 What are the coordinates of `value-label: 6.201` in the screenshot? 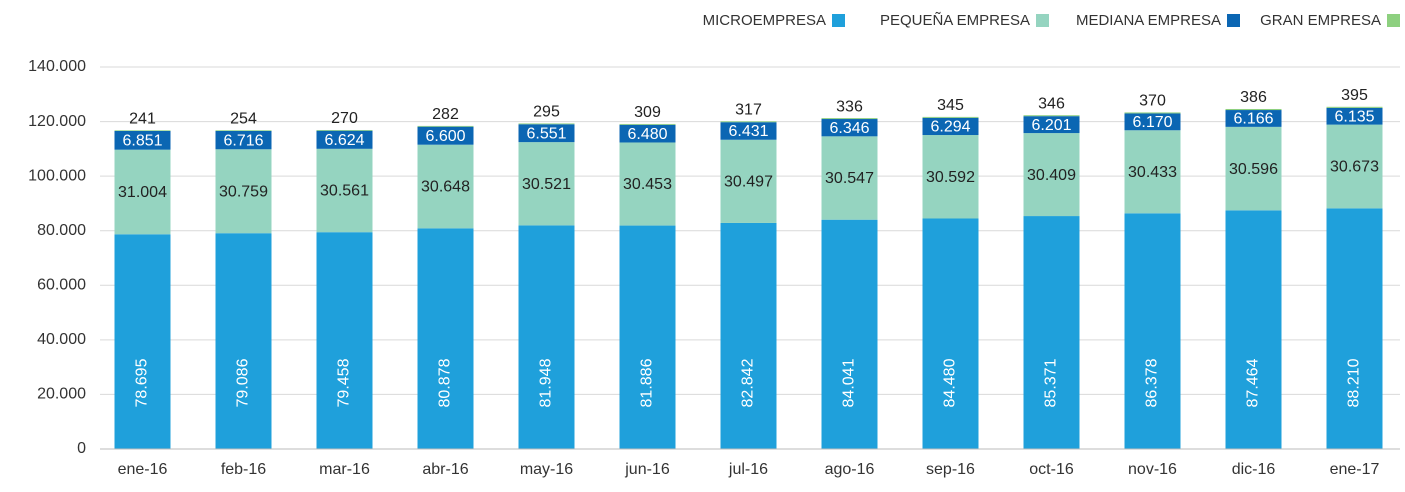 It's located at (1051, 125).